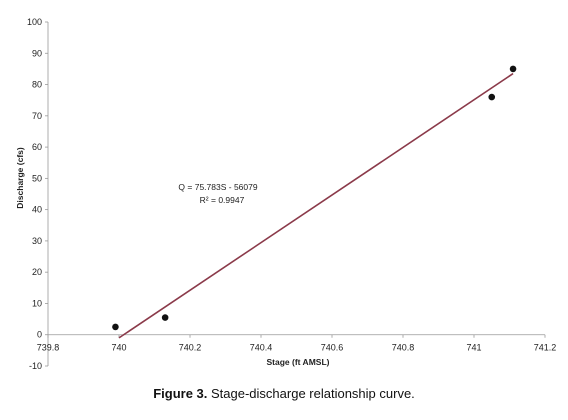  Describe the element at coordinates (332, 348) in the screenshot. I see `x-tick-label: 740.6` at that location.